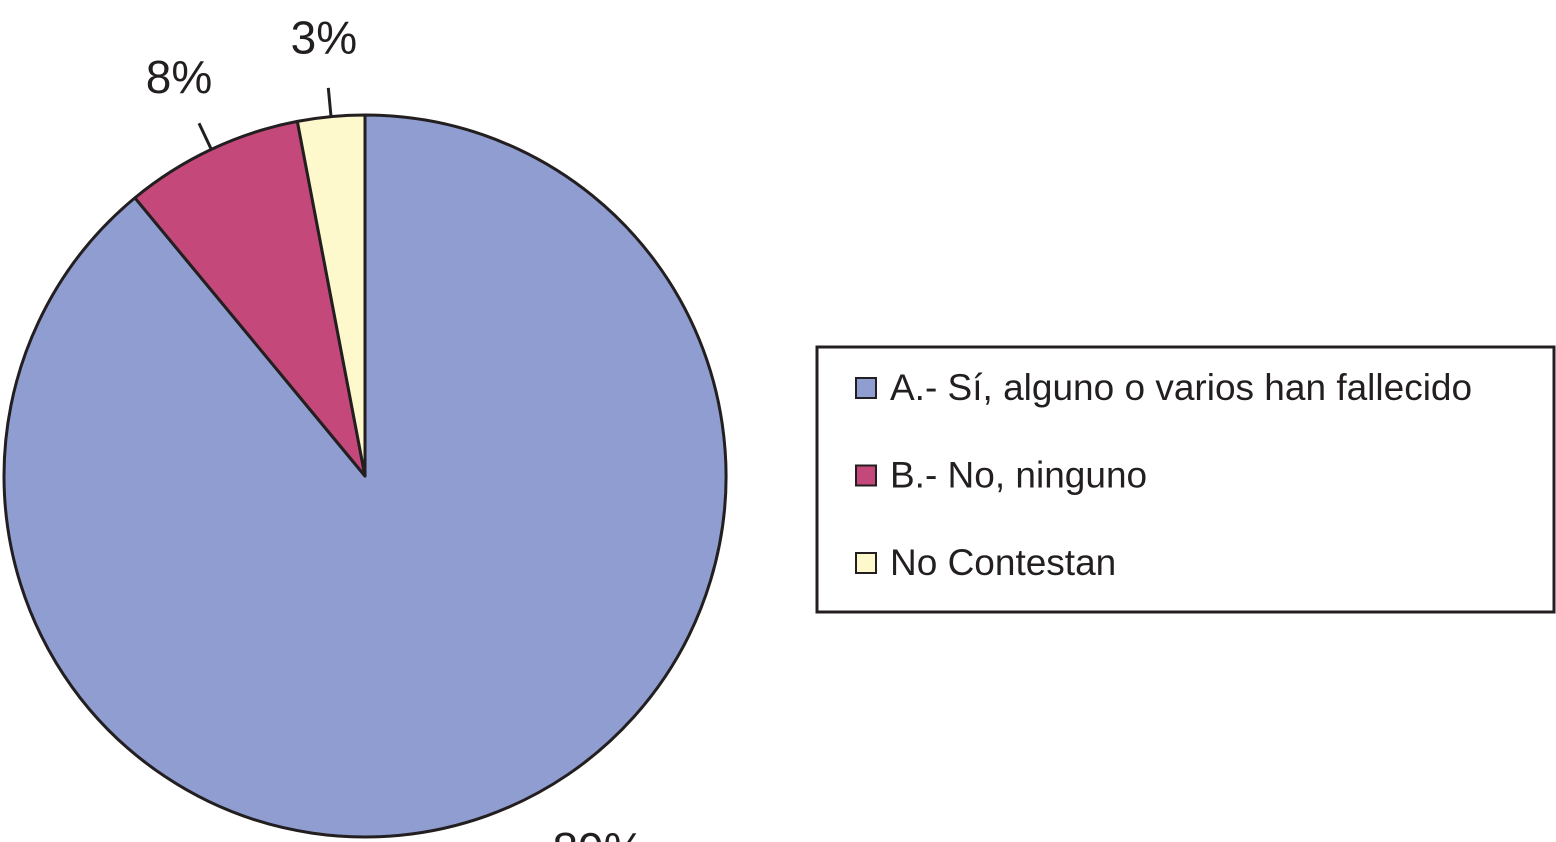 The width and height of the screenshot is (1556, 842). Describe the element at coordinates (1181, 387) in the screenshot. I see `legend-label: A.- Sí, alguno o varios han fallecido` at that location.